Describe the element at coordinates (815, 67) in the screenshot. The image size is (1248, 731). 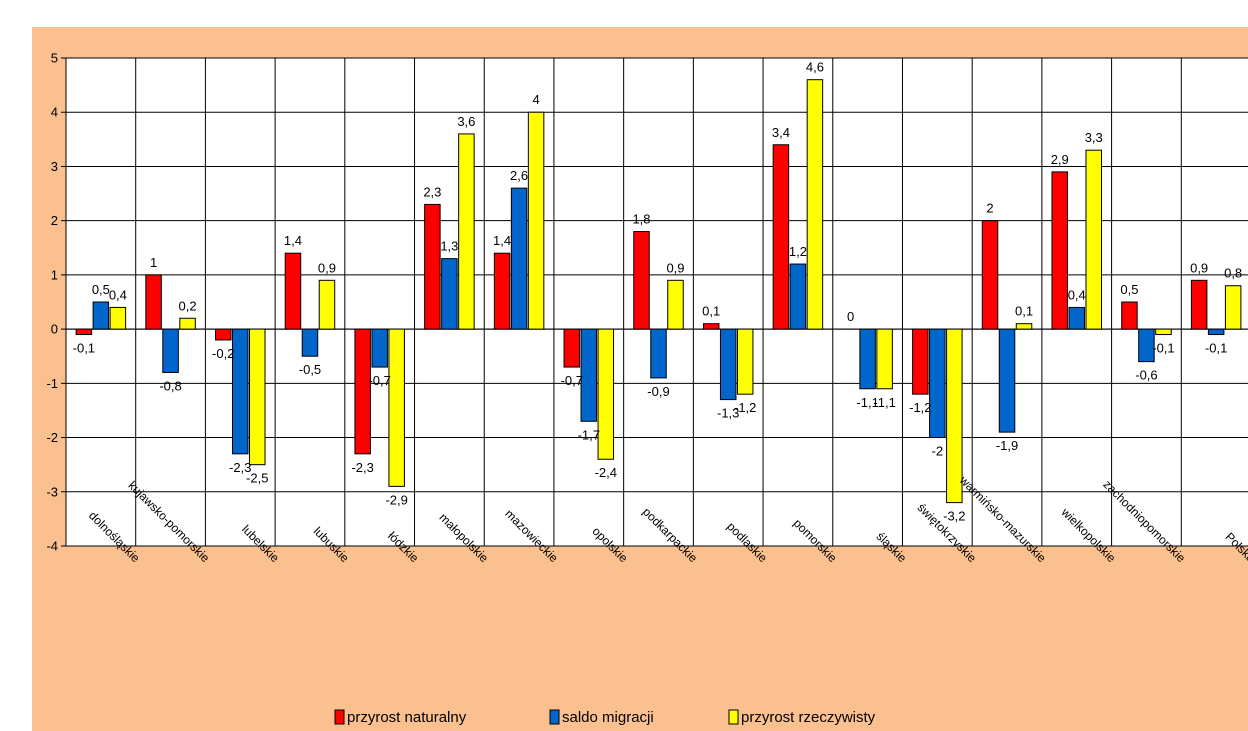
I see `data-label: 4,6` at that location.